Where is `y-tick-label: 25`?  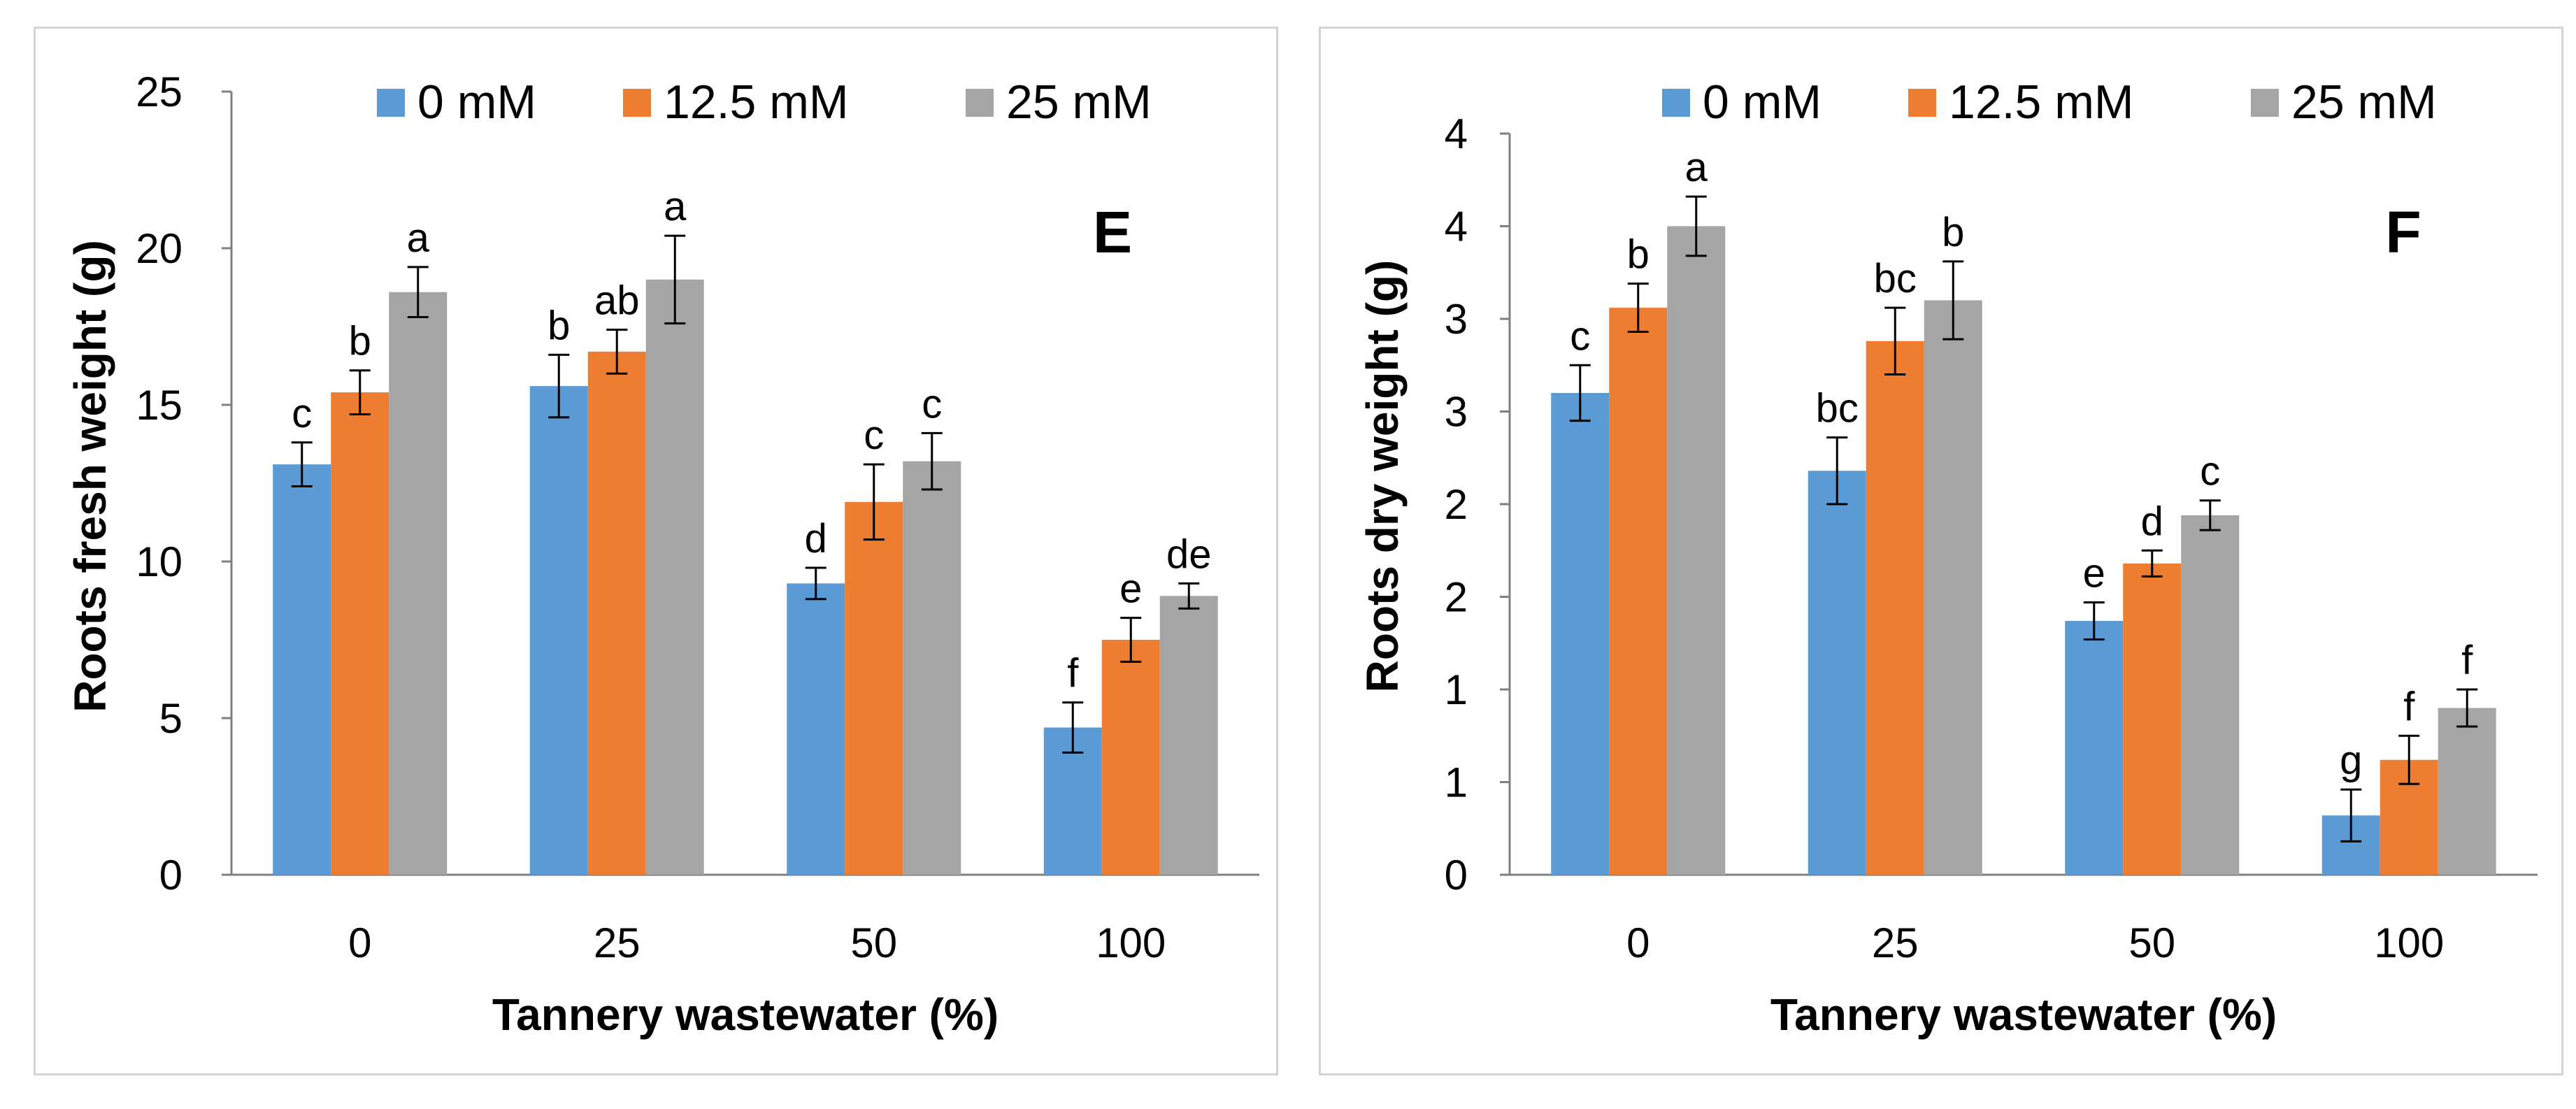
y-tick-label: 25 is located at coordinates (159, 92).